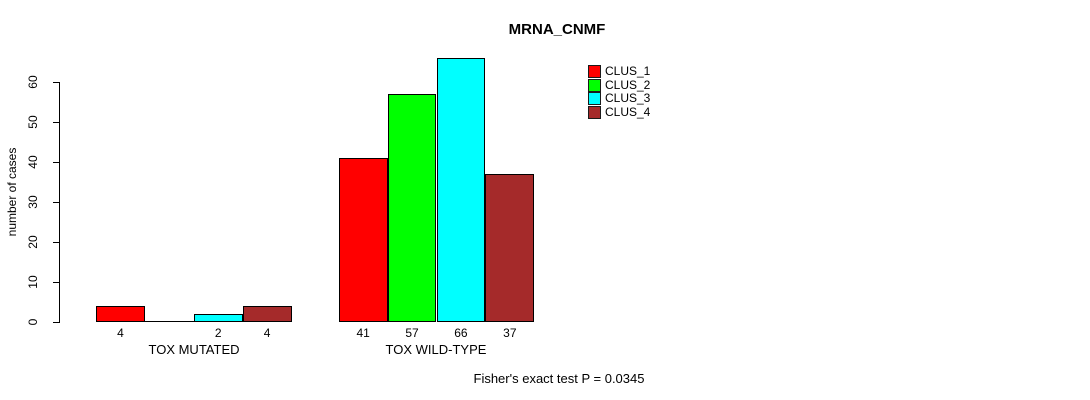  Describe the element at coordinates (33, 162) in the screenshot. I see `y-tick-label: 40` at that location.